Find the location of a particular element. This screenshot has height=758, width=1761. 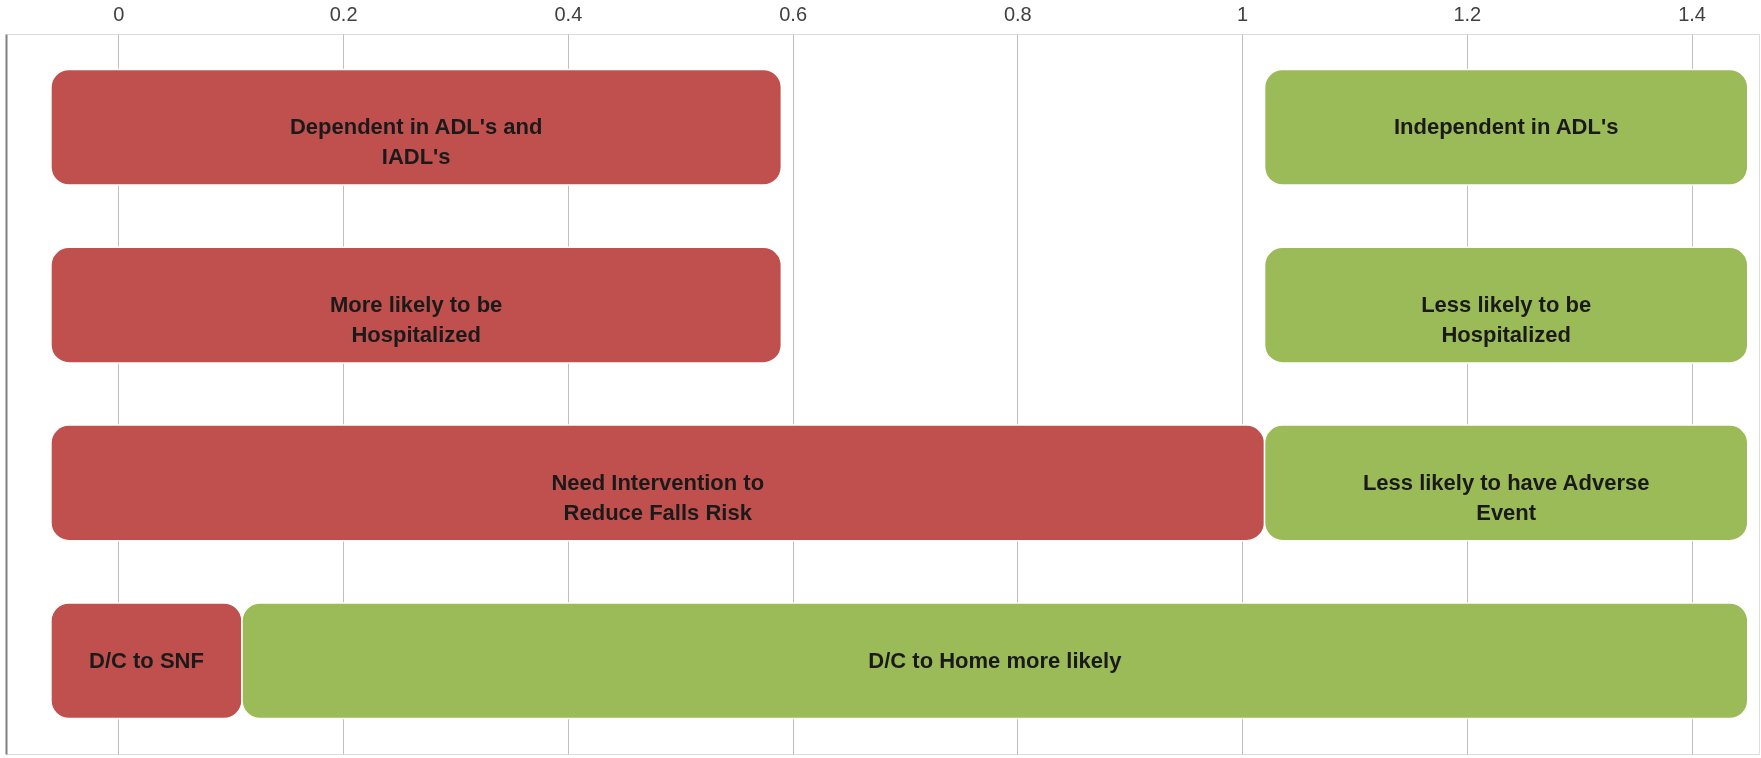

data-label: Independent in ADL's is located at coordinates (1506, 127).